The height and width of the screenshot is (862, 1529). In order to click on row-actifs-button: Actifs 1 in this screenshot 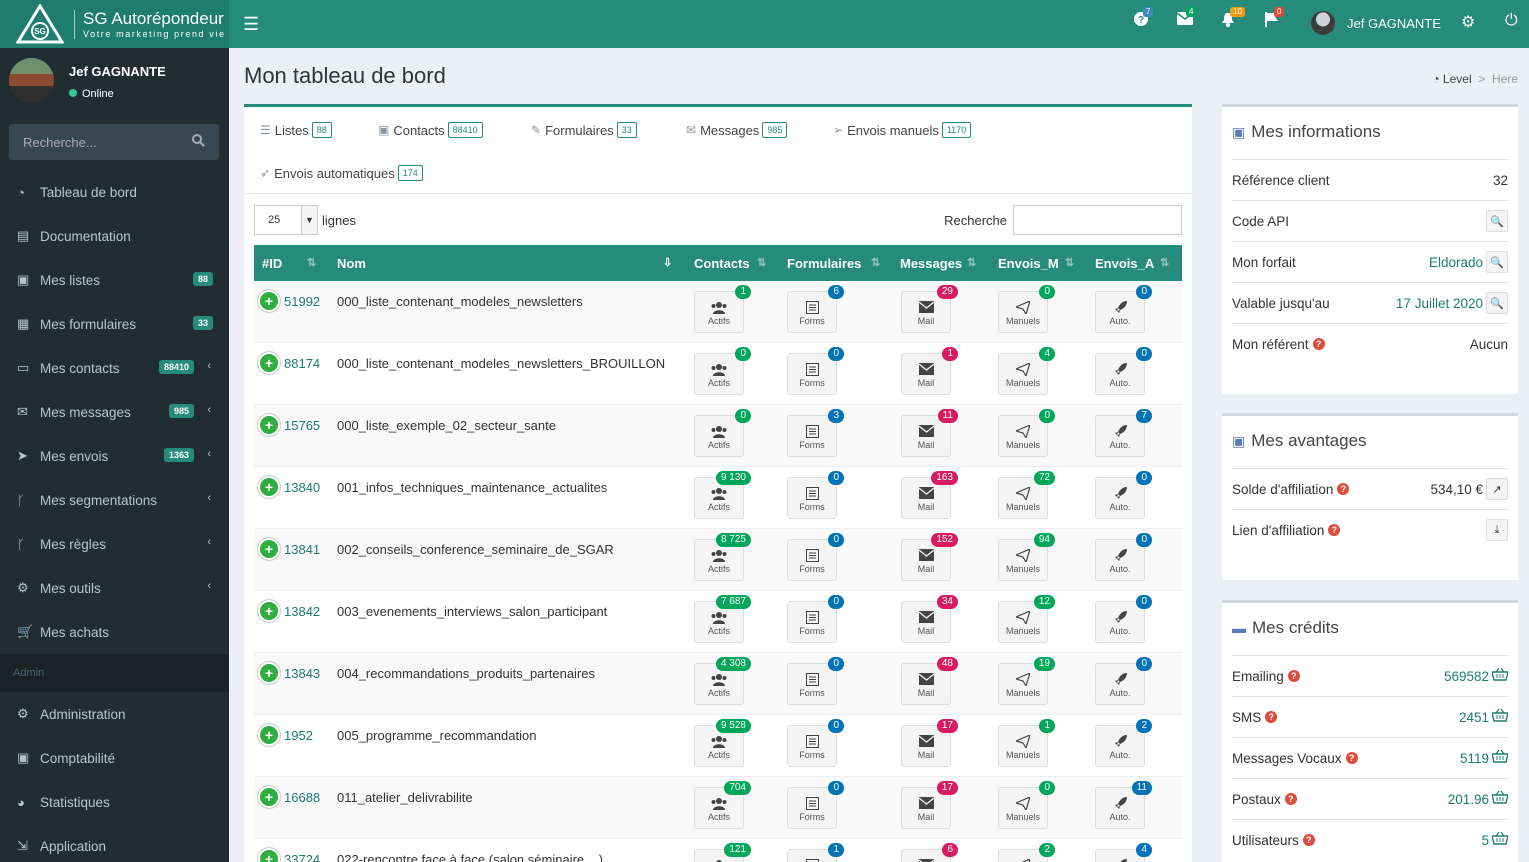, I will do `click(722, 309)`.